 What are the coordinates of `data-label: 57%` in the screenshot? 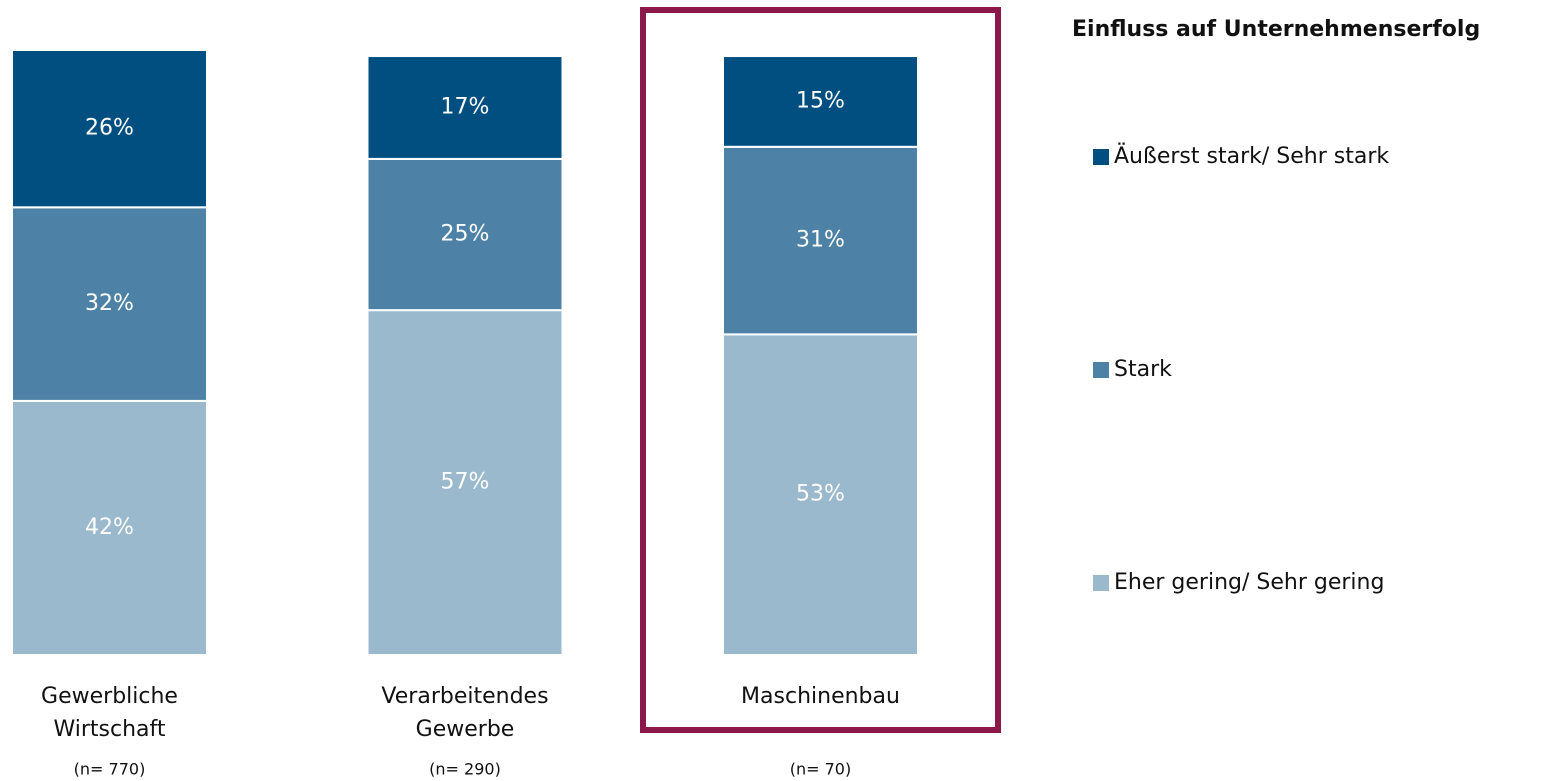 It's located at (465, 482).